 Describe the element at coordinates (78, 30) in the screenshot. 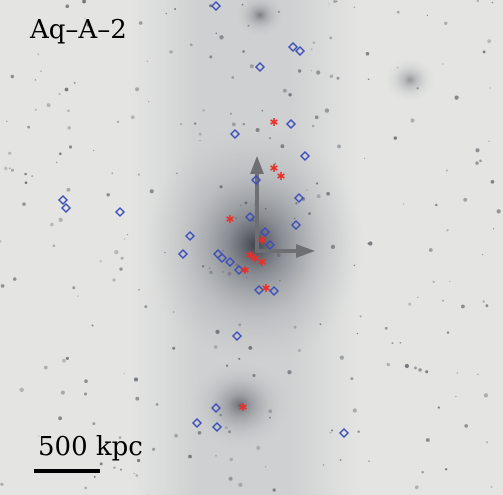

I see `panel-title: Aq–A–2` at that location.